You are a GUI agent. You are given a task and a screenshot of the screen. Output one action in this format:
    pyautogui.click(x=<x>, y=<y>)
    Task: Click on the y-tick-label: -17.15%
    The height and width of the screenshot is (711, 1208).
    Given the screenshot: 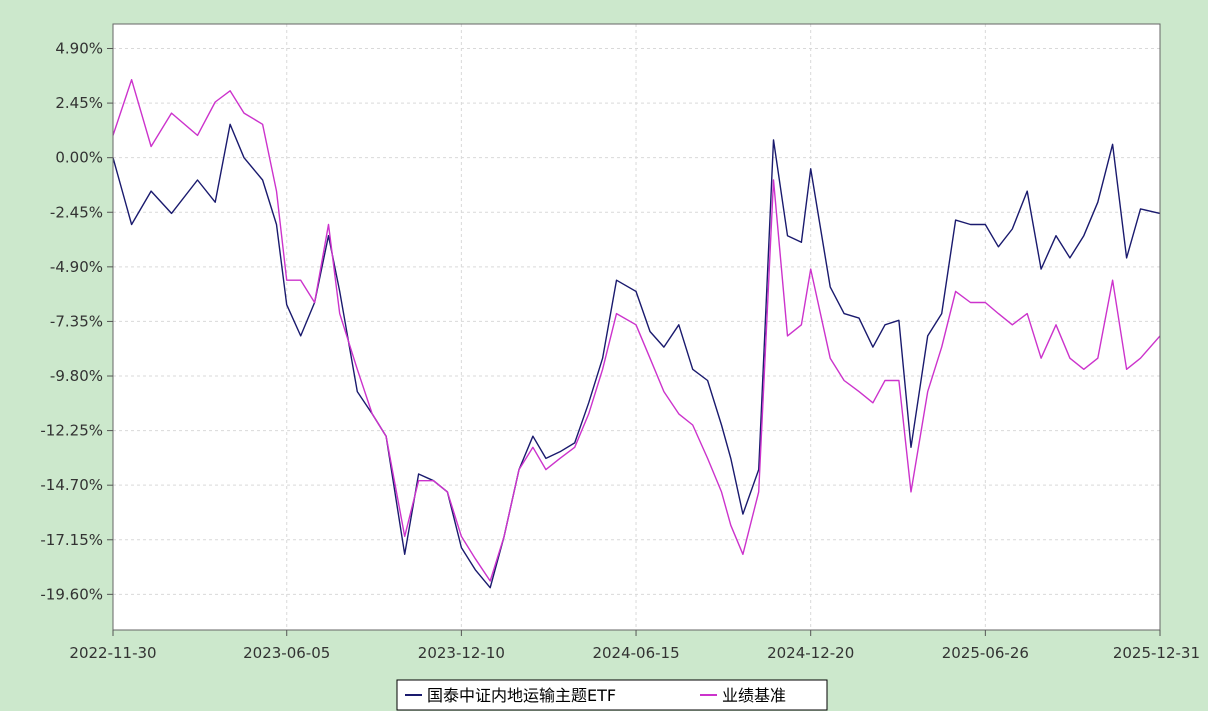 What is the action you would take?
    pyautogui.click(x=71, y=540)
    